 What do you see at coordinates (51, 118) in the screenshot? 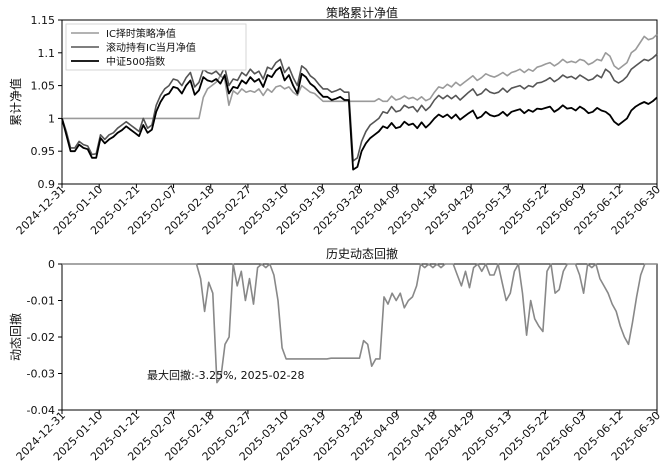
I see `nav-y-tick-label: 1` at bounding box center [51, 118].